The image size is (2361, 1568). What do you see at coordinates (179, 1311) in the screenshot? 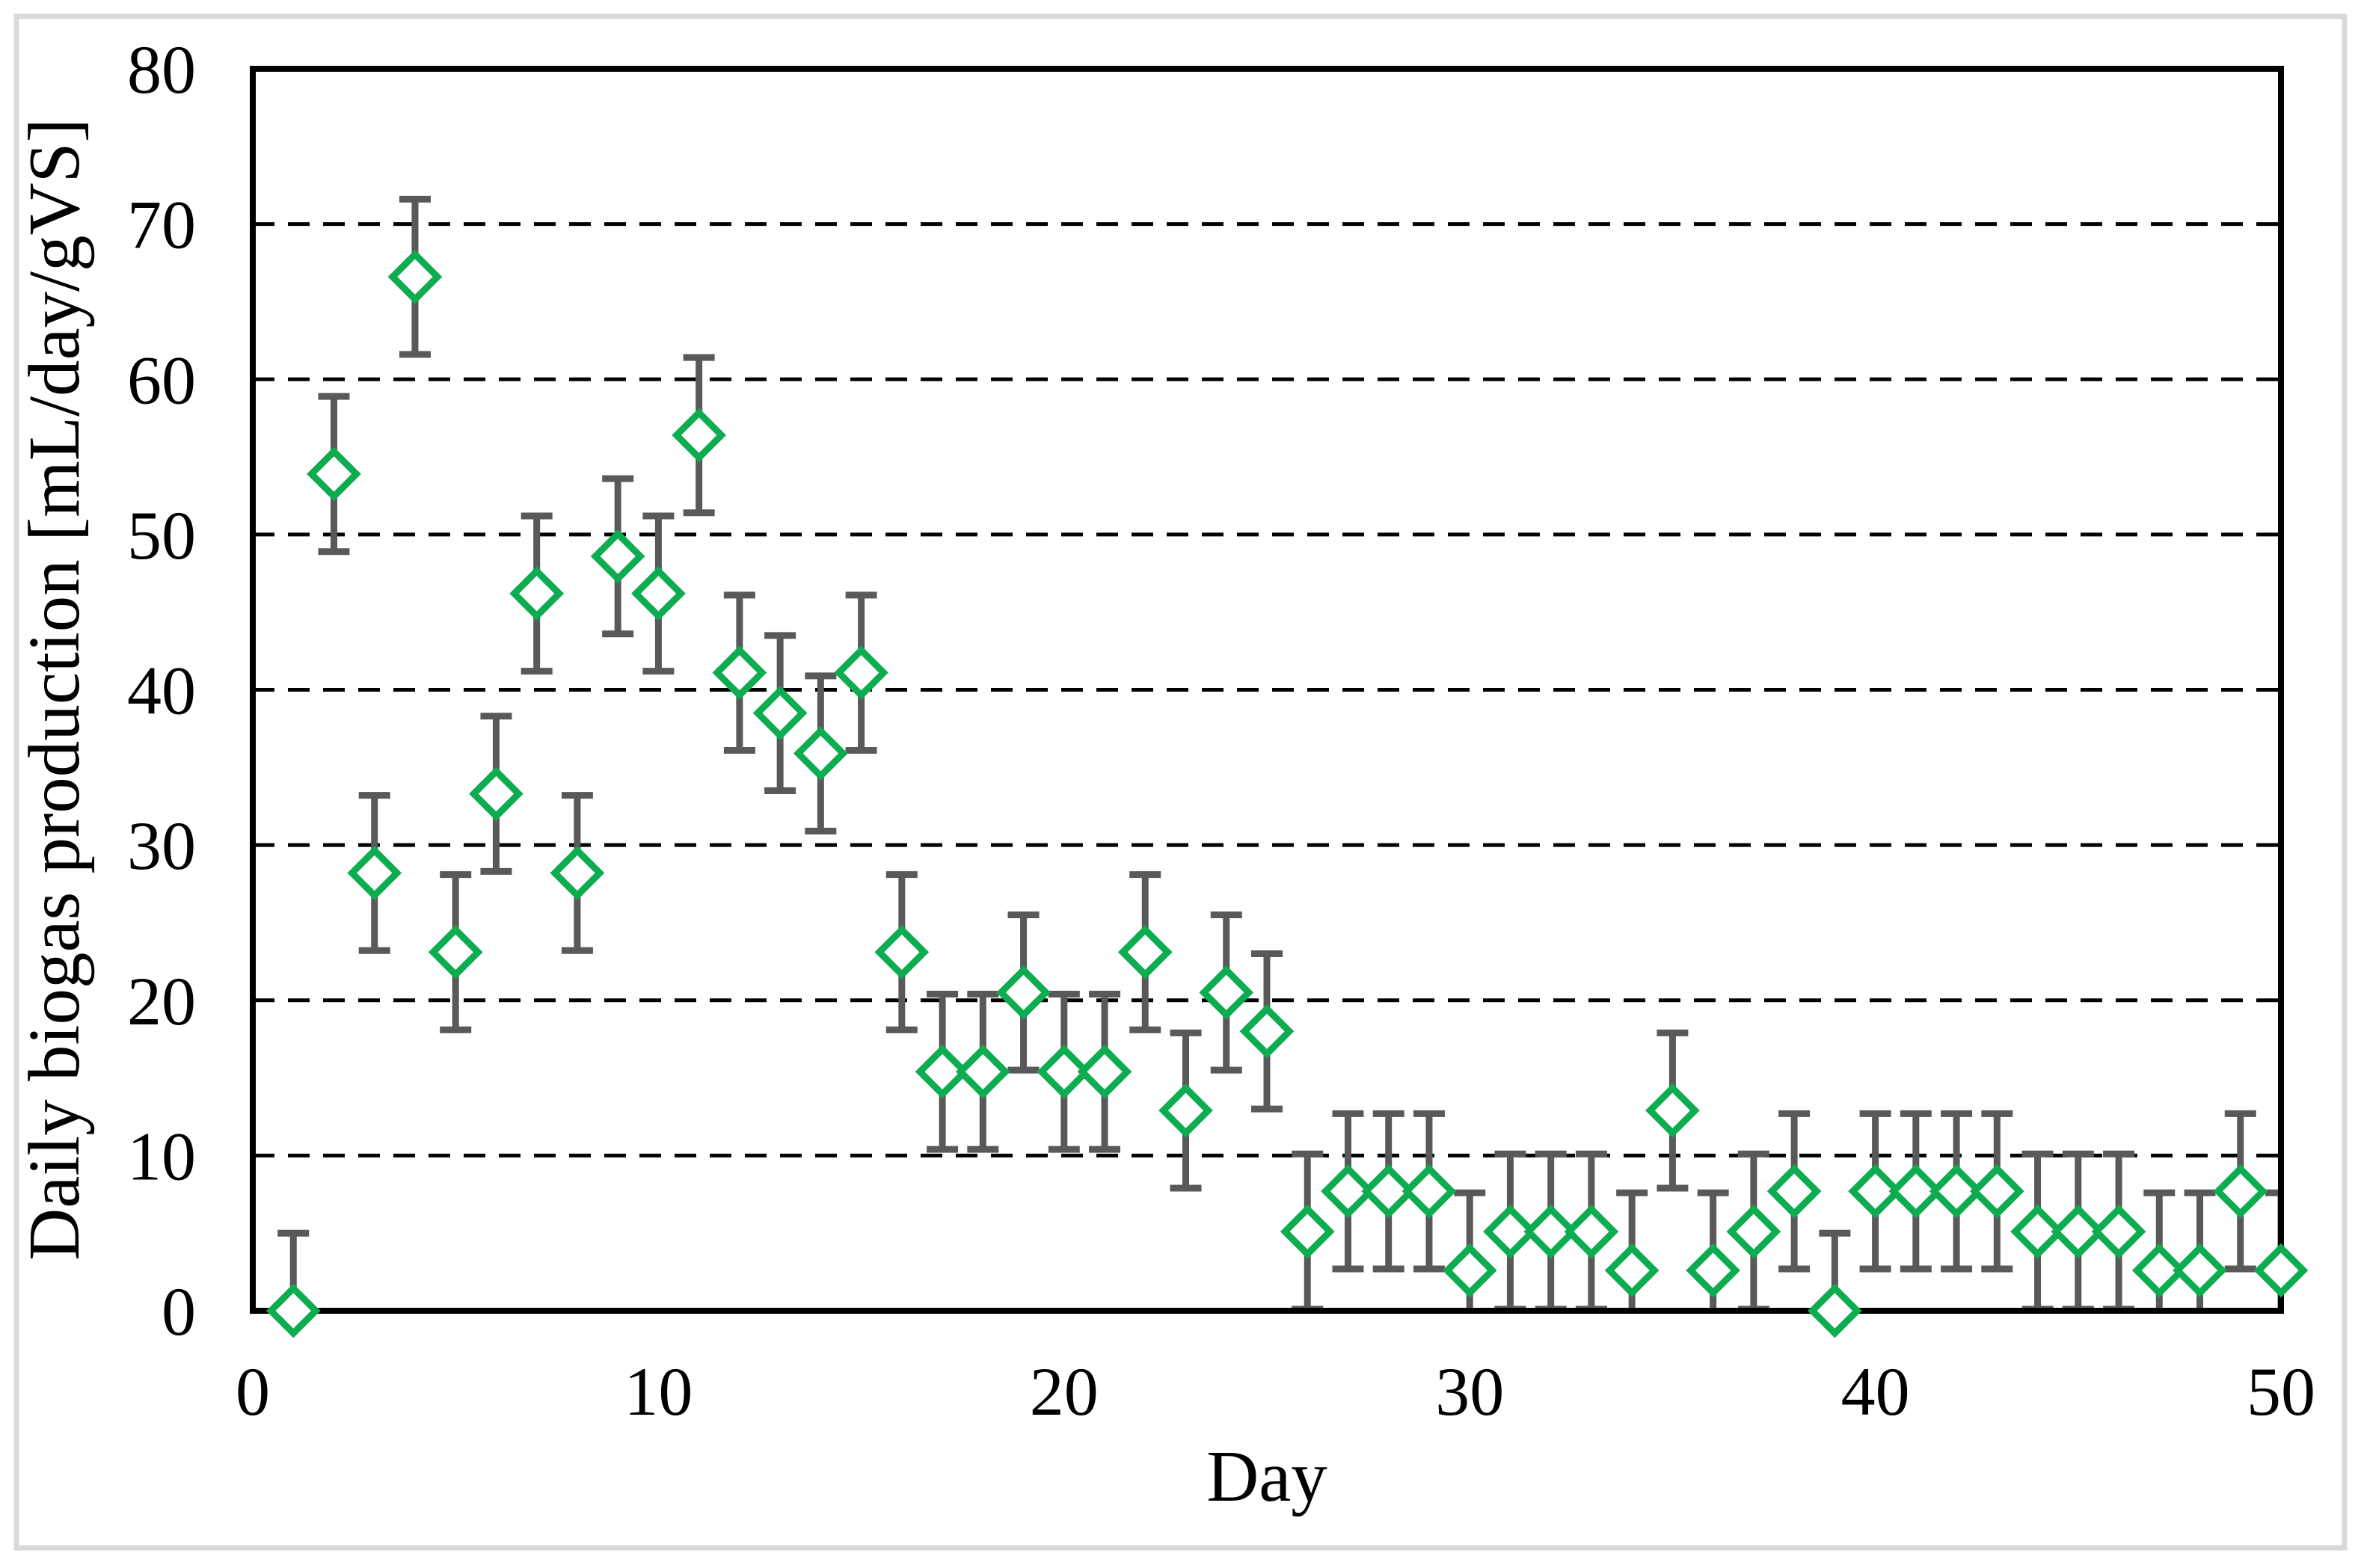
I see `y-tick-label: 0` at bounding box center [179, 1311].